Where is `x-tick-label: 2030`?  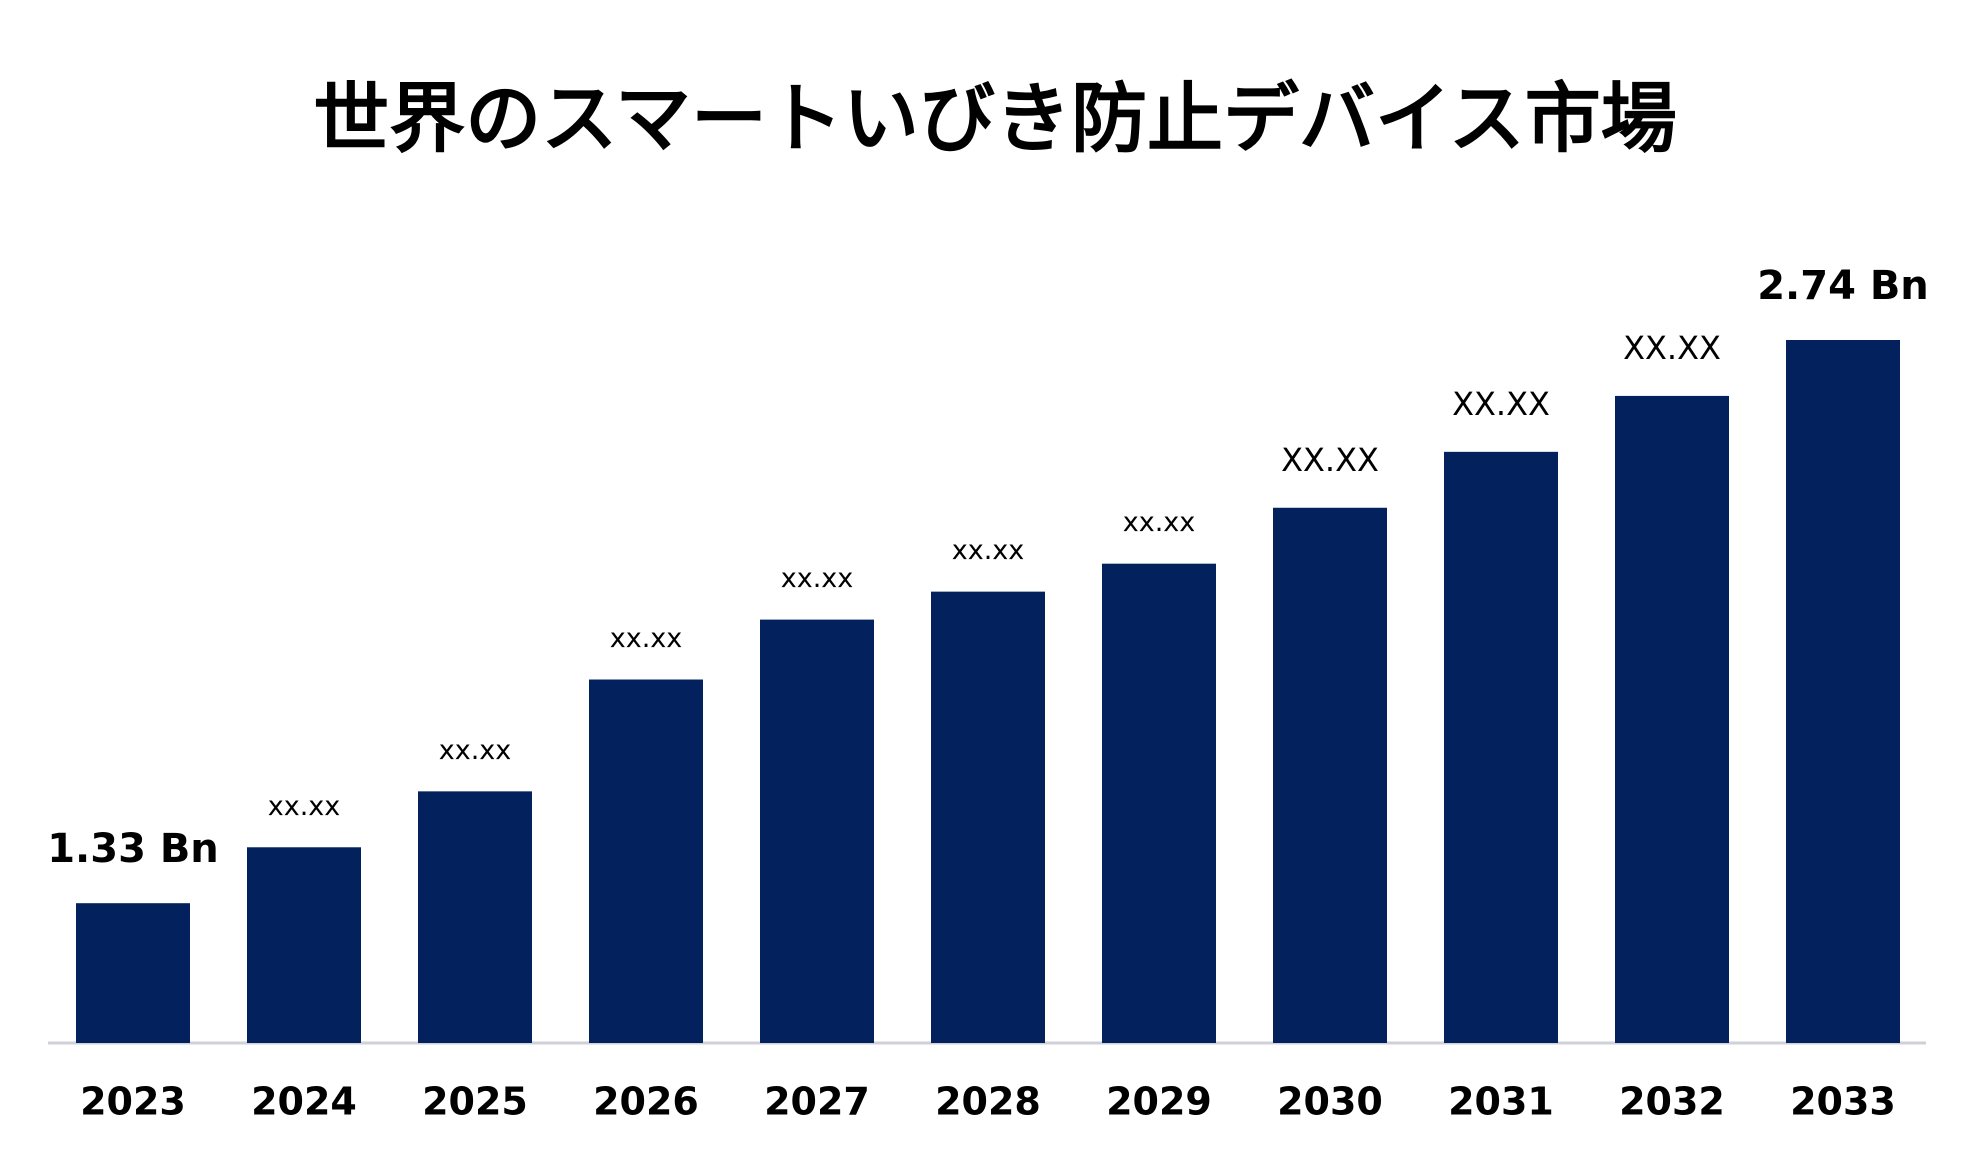
x-tick-label: 2030 is located at coordinates (1330, 1102).